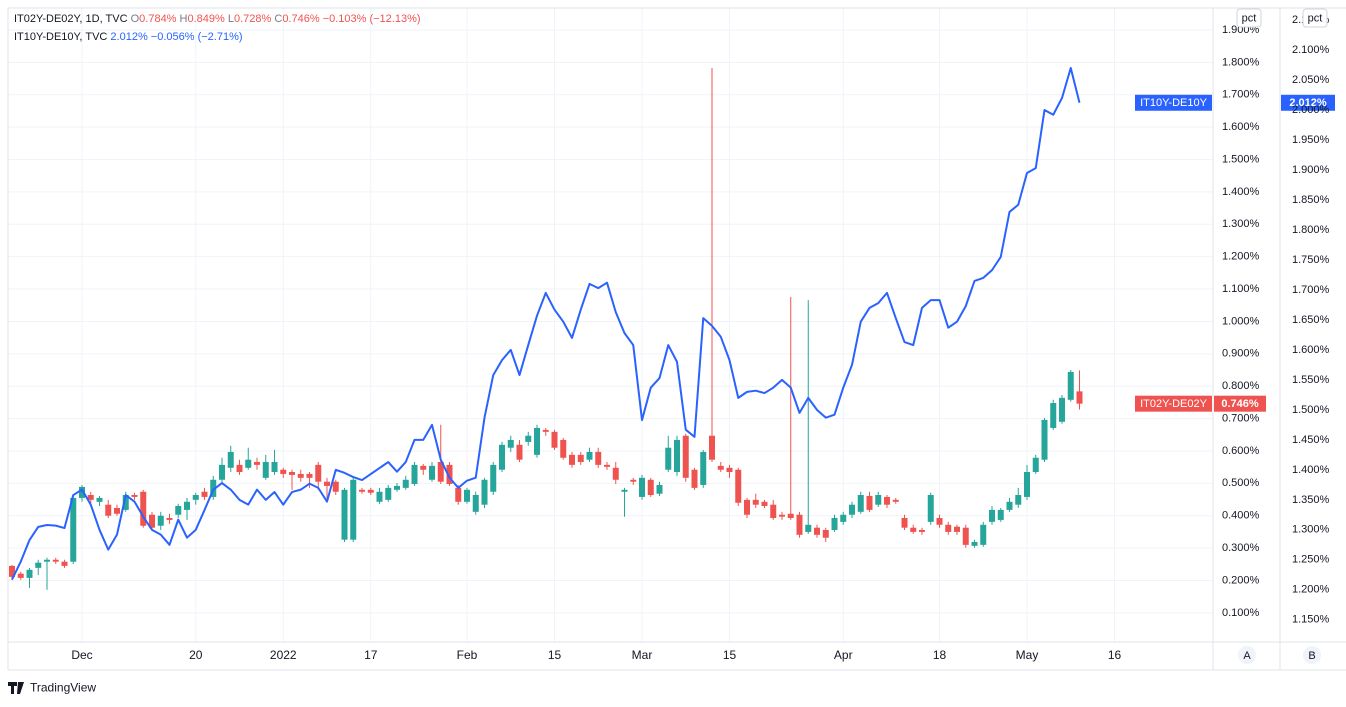 The image size is (1346, 707). What do you see at coordinates (196, 655) in the screenshot?
I see `x-tick-label: 20` at bounding box center [196, 655].